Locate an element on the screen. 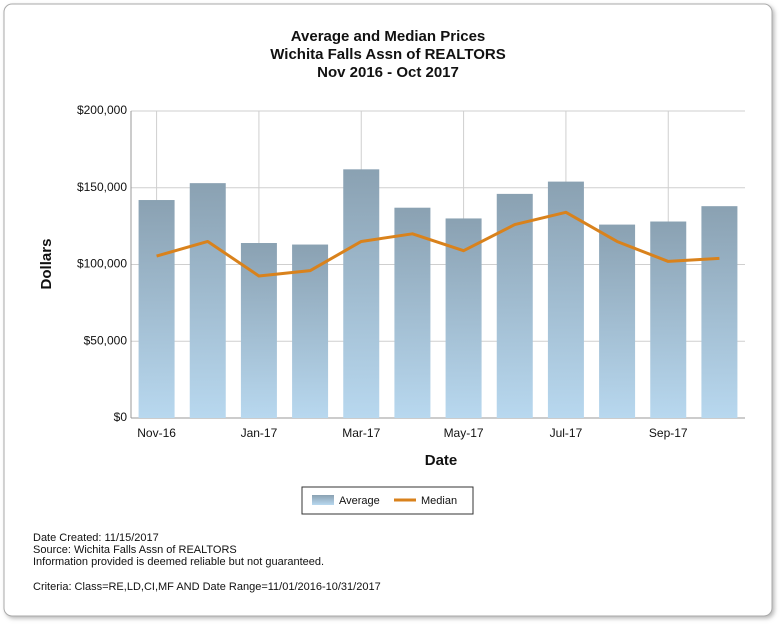 The image size is (780, 625). footer-line: Date Created: 11/15/2017 is located at coordinates (96, 538).